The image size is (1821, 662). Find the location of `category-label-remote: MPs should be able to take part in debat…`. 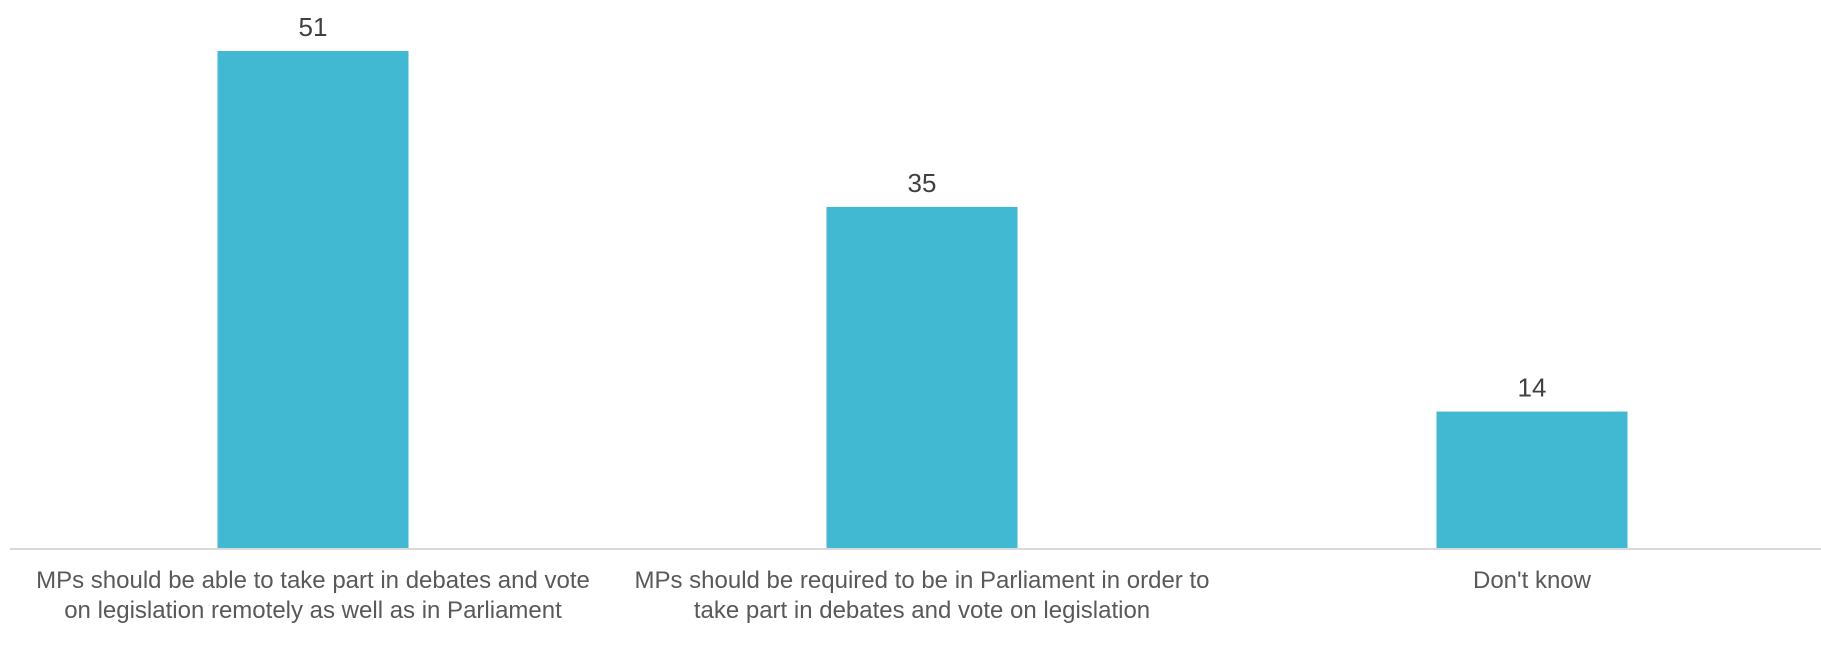

category-label-remote: MPs should be able to take part in debat… is located at coordinates (313, 595).